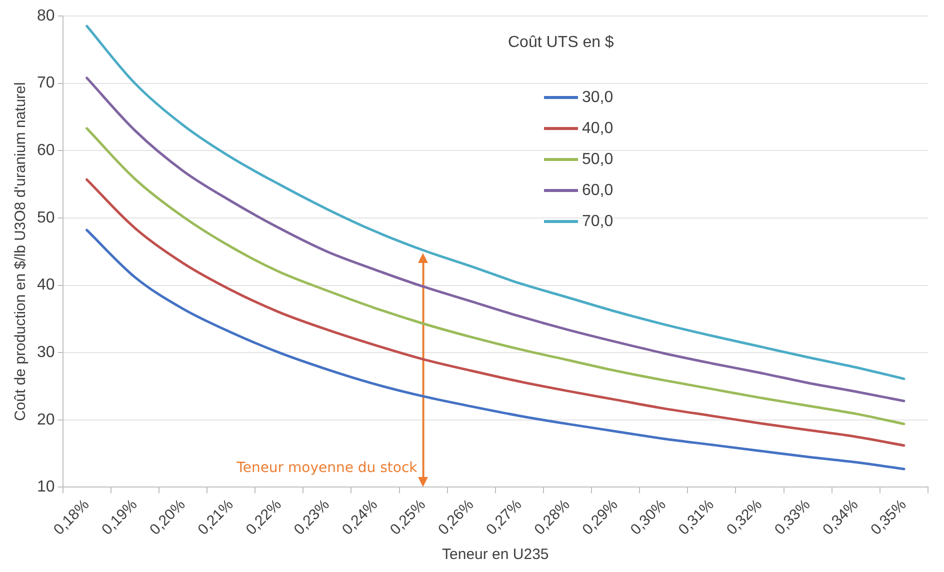 The width and height of the screenshot is (944, 572). What do you see at coordinates (46, 419) in the screenshot?
I see `y-tick-label: 20` at bounding box center [46, 419].